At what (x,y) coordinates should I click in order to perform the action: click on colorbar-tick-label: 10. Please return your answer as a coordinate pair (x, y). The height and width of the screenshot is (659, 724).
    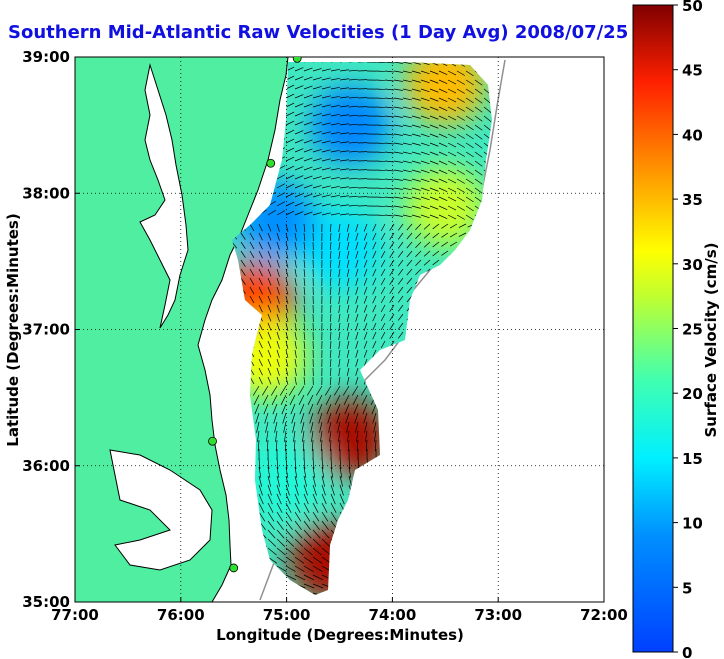
    Looking at the image, I should click on (692, 524).